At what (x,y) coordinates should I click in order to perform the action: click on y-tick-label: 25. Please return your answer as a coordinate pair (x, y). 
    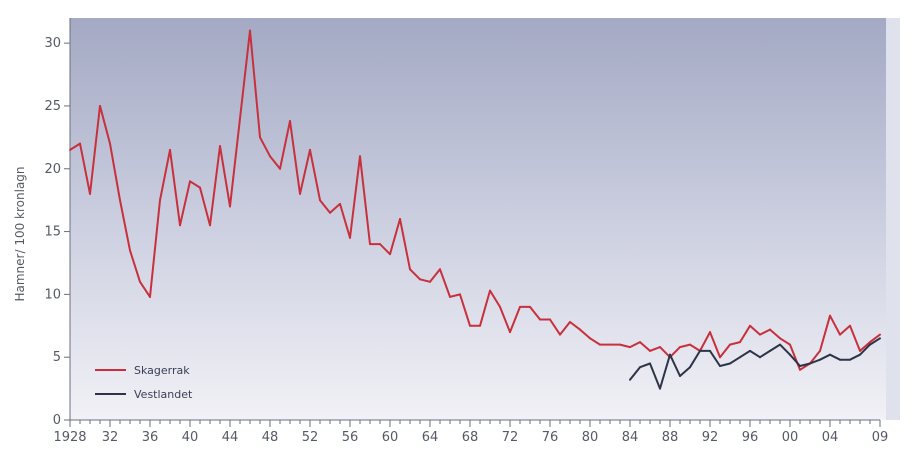
    Looking at the image, I should click on (52, 106).